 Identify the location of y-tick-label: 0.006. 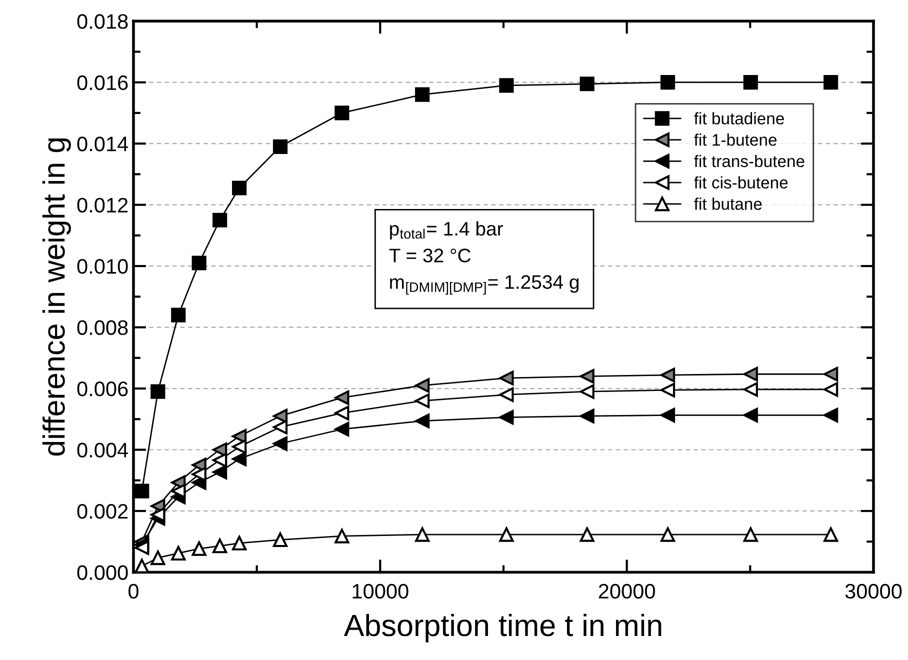
(102, 389).